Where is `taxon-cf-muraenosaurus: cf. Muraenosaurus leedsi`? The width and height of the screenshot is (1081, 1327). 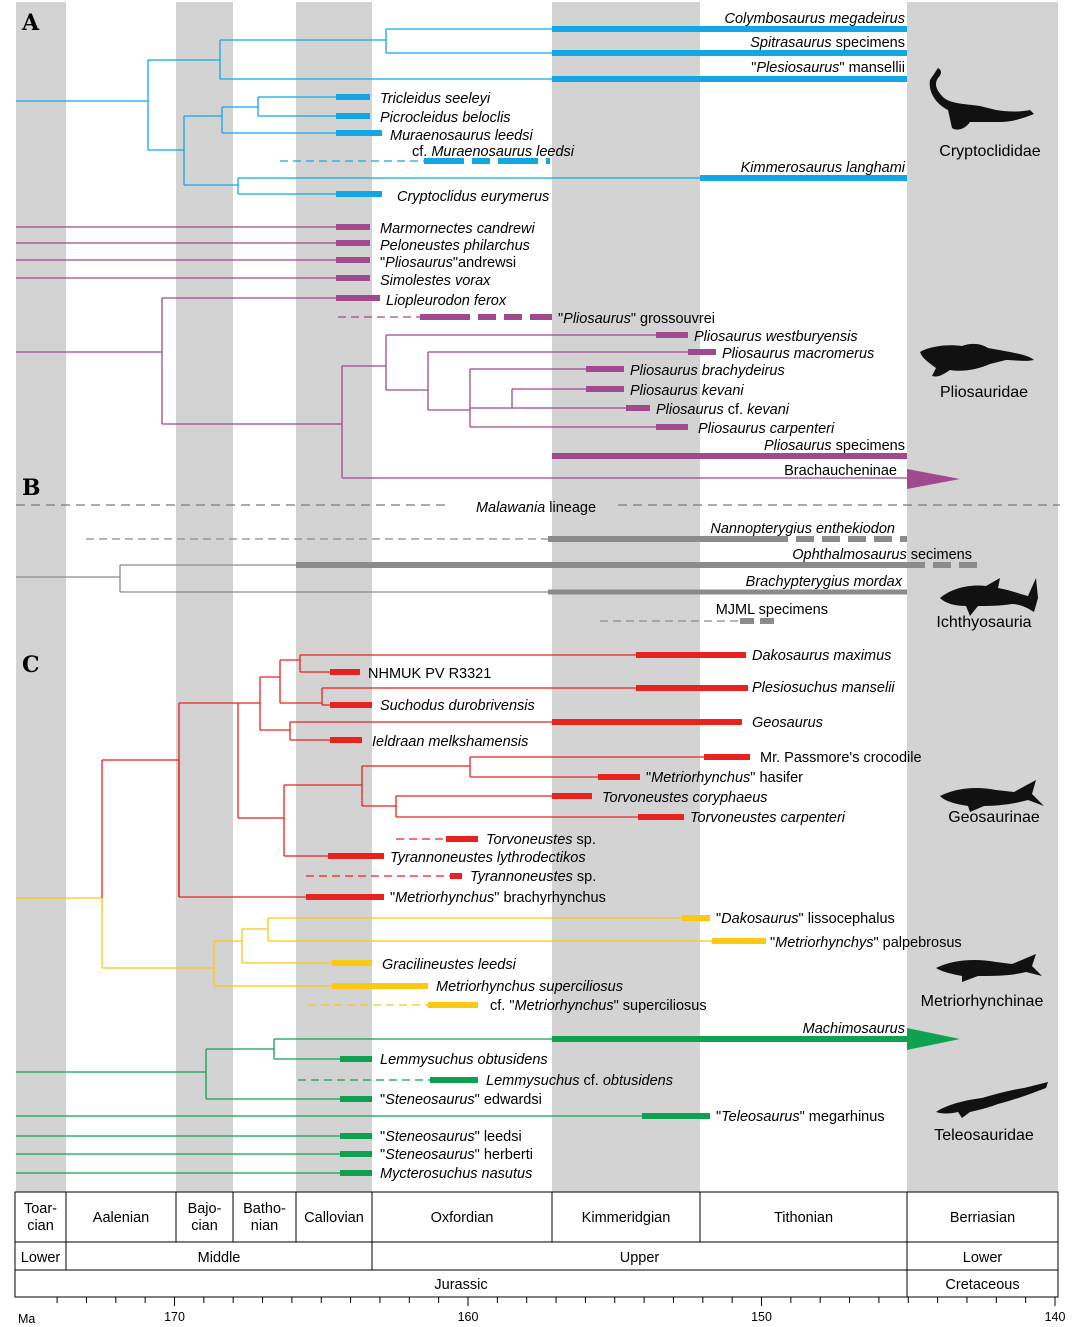 taxon-cf-muraenosaurus: cf. Muraenosaurus leedsi is located at coordinates (493, 152).